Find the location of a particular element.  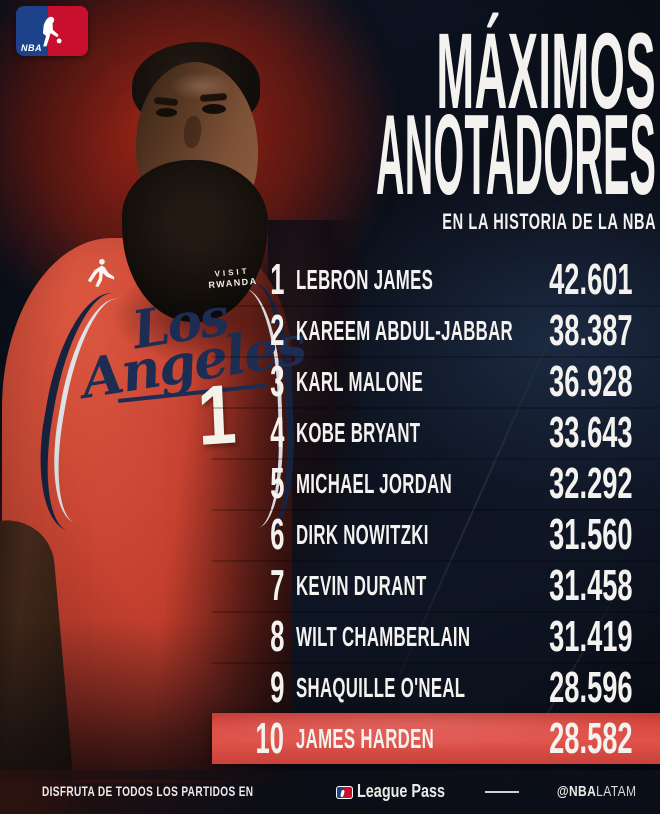

rank-number: 10 is located at coordinates (269, 738).